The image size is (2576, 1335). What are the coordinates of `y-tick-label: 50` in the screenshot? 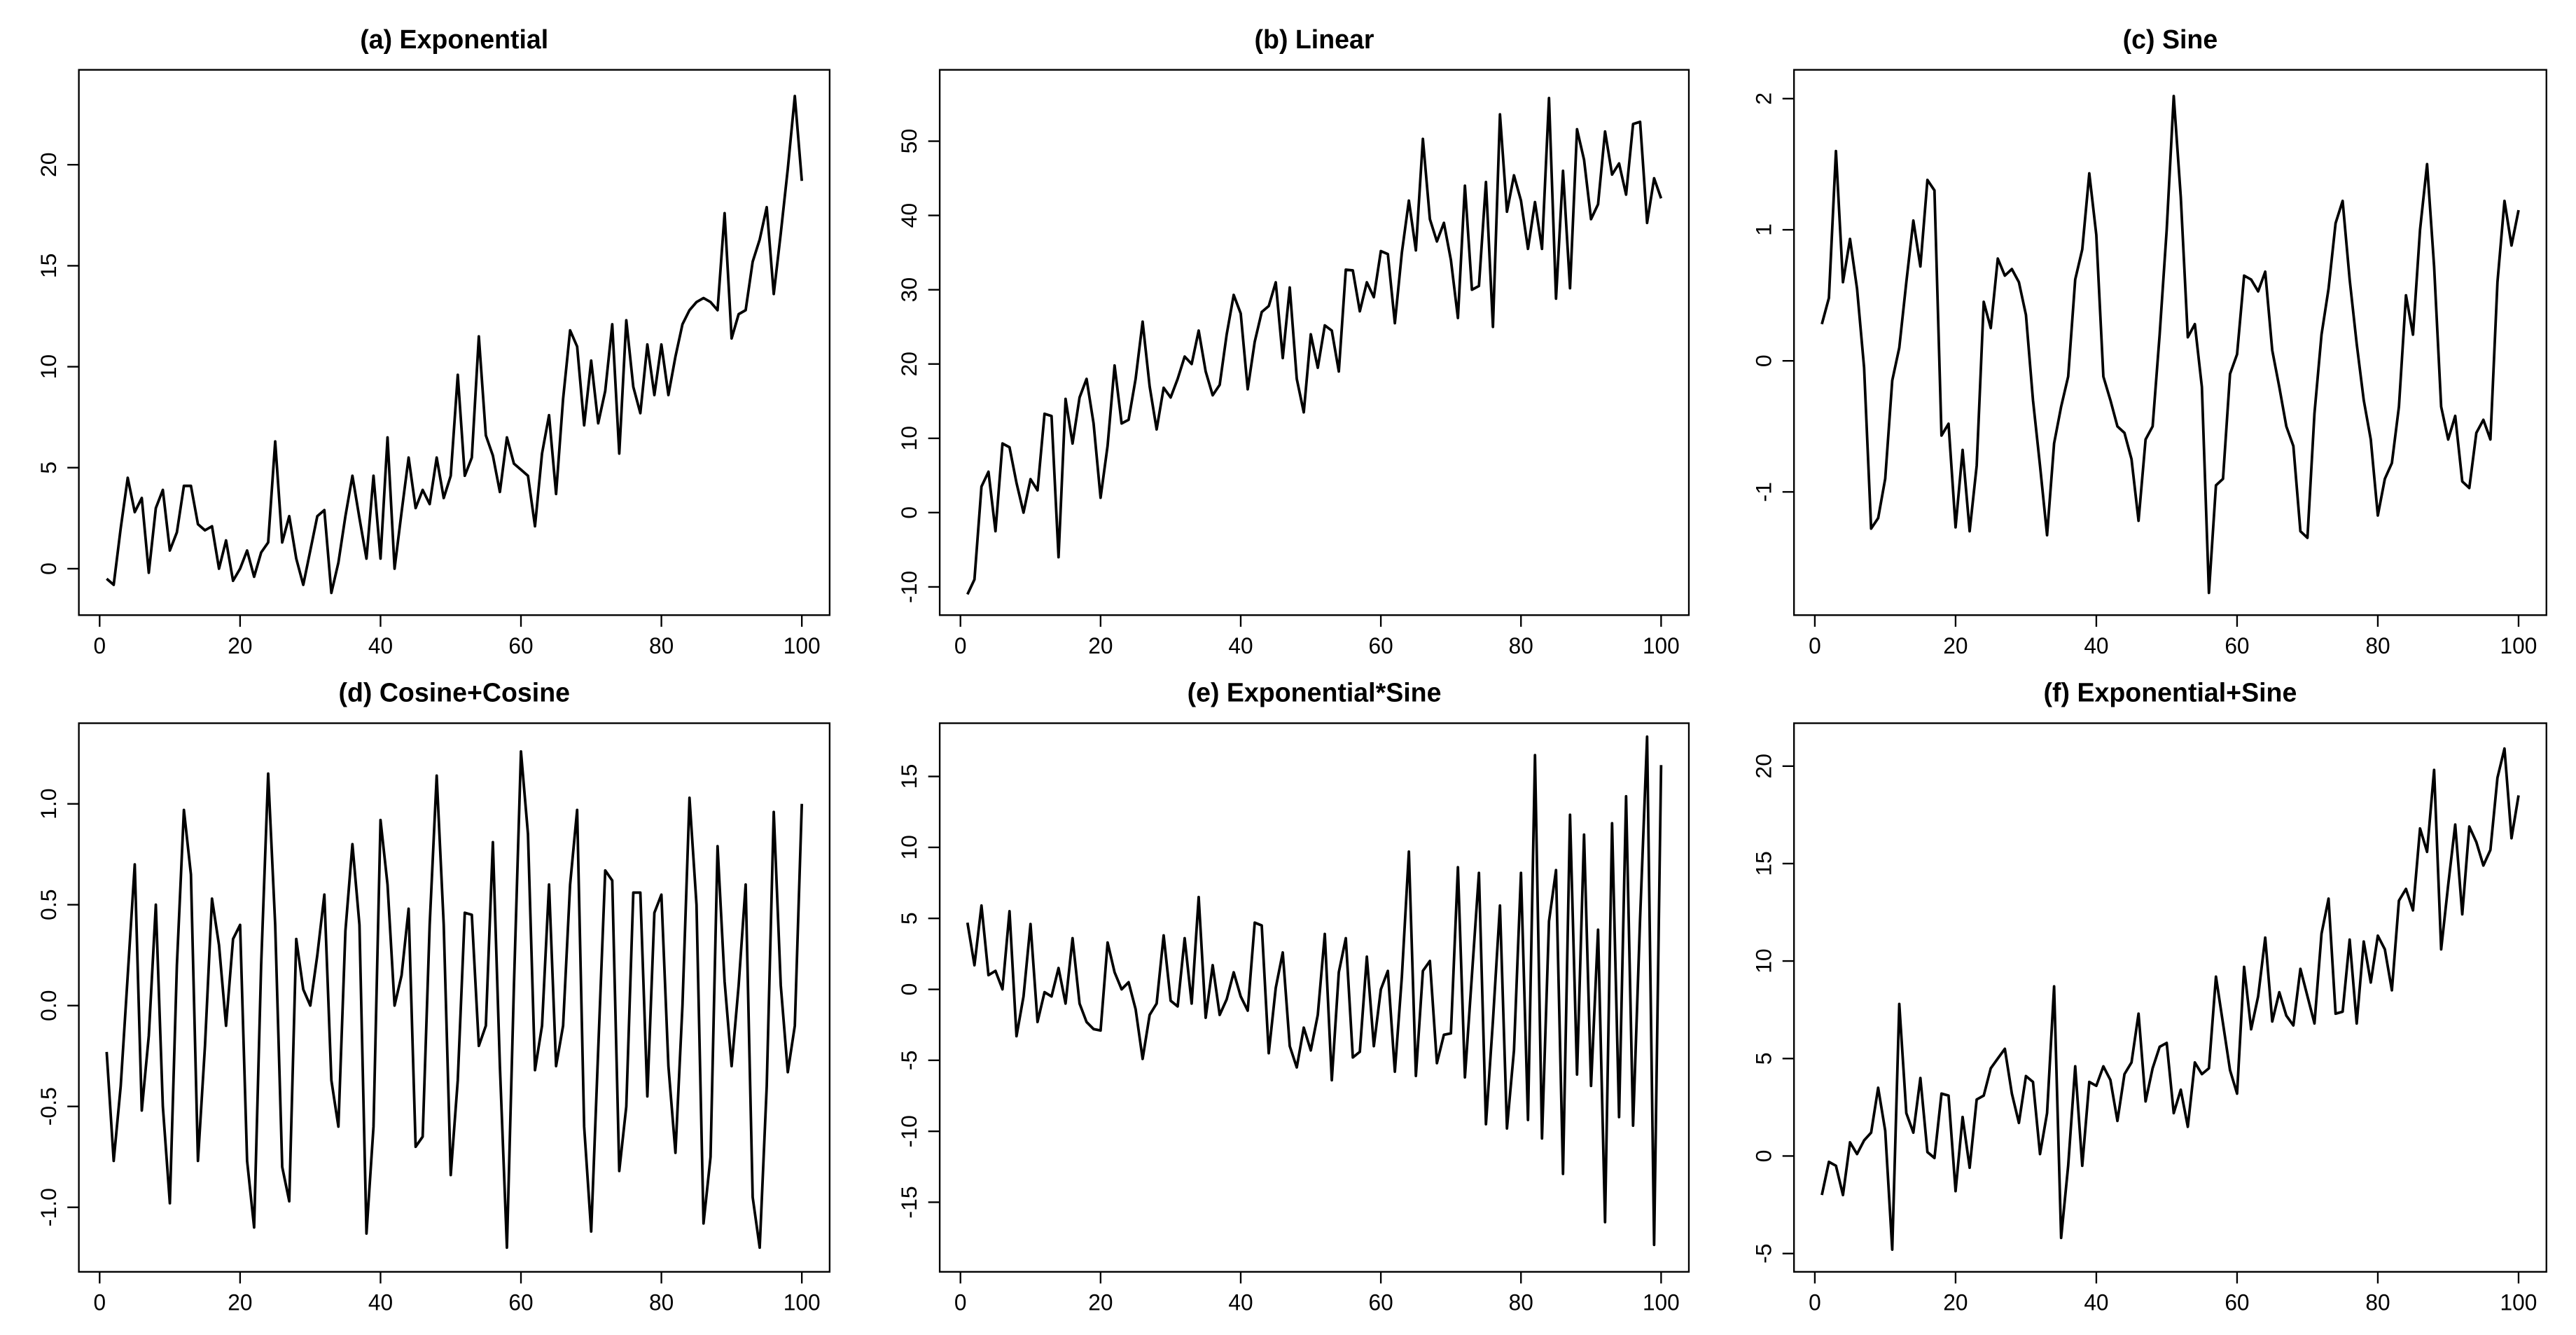 It's located at (908, 141).